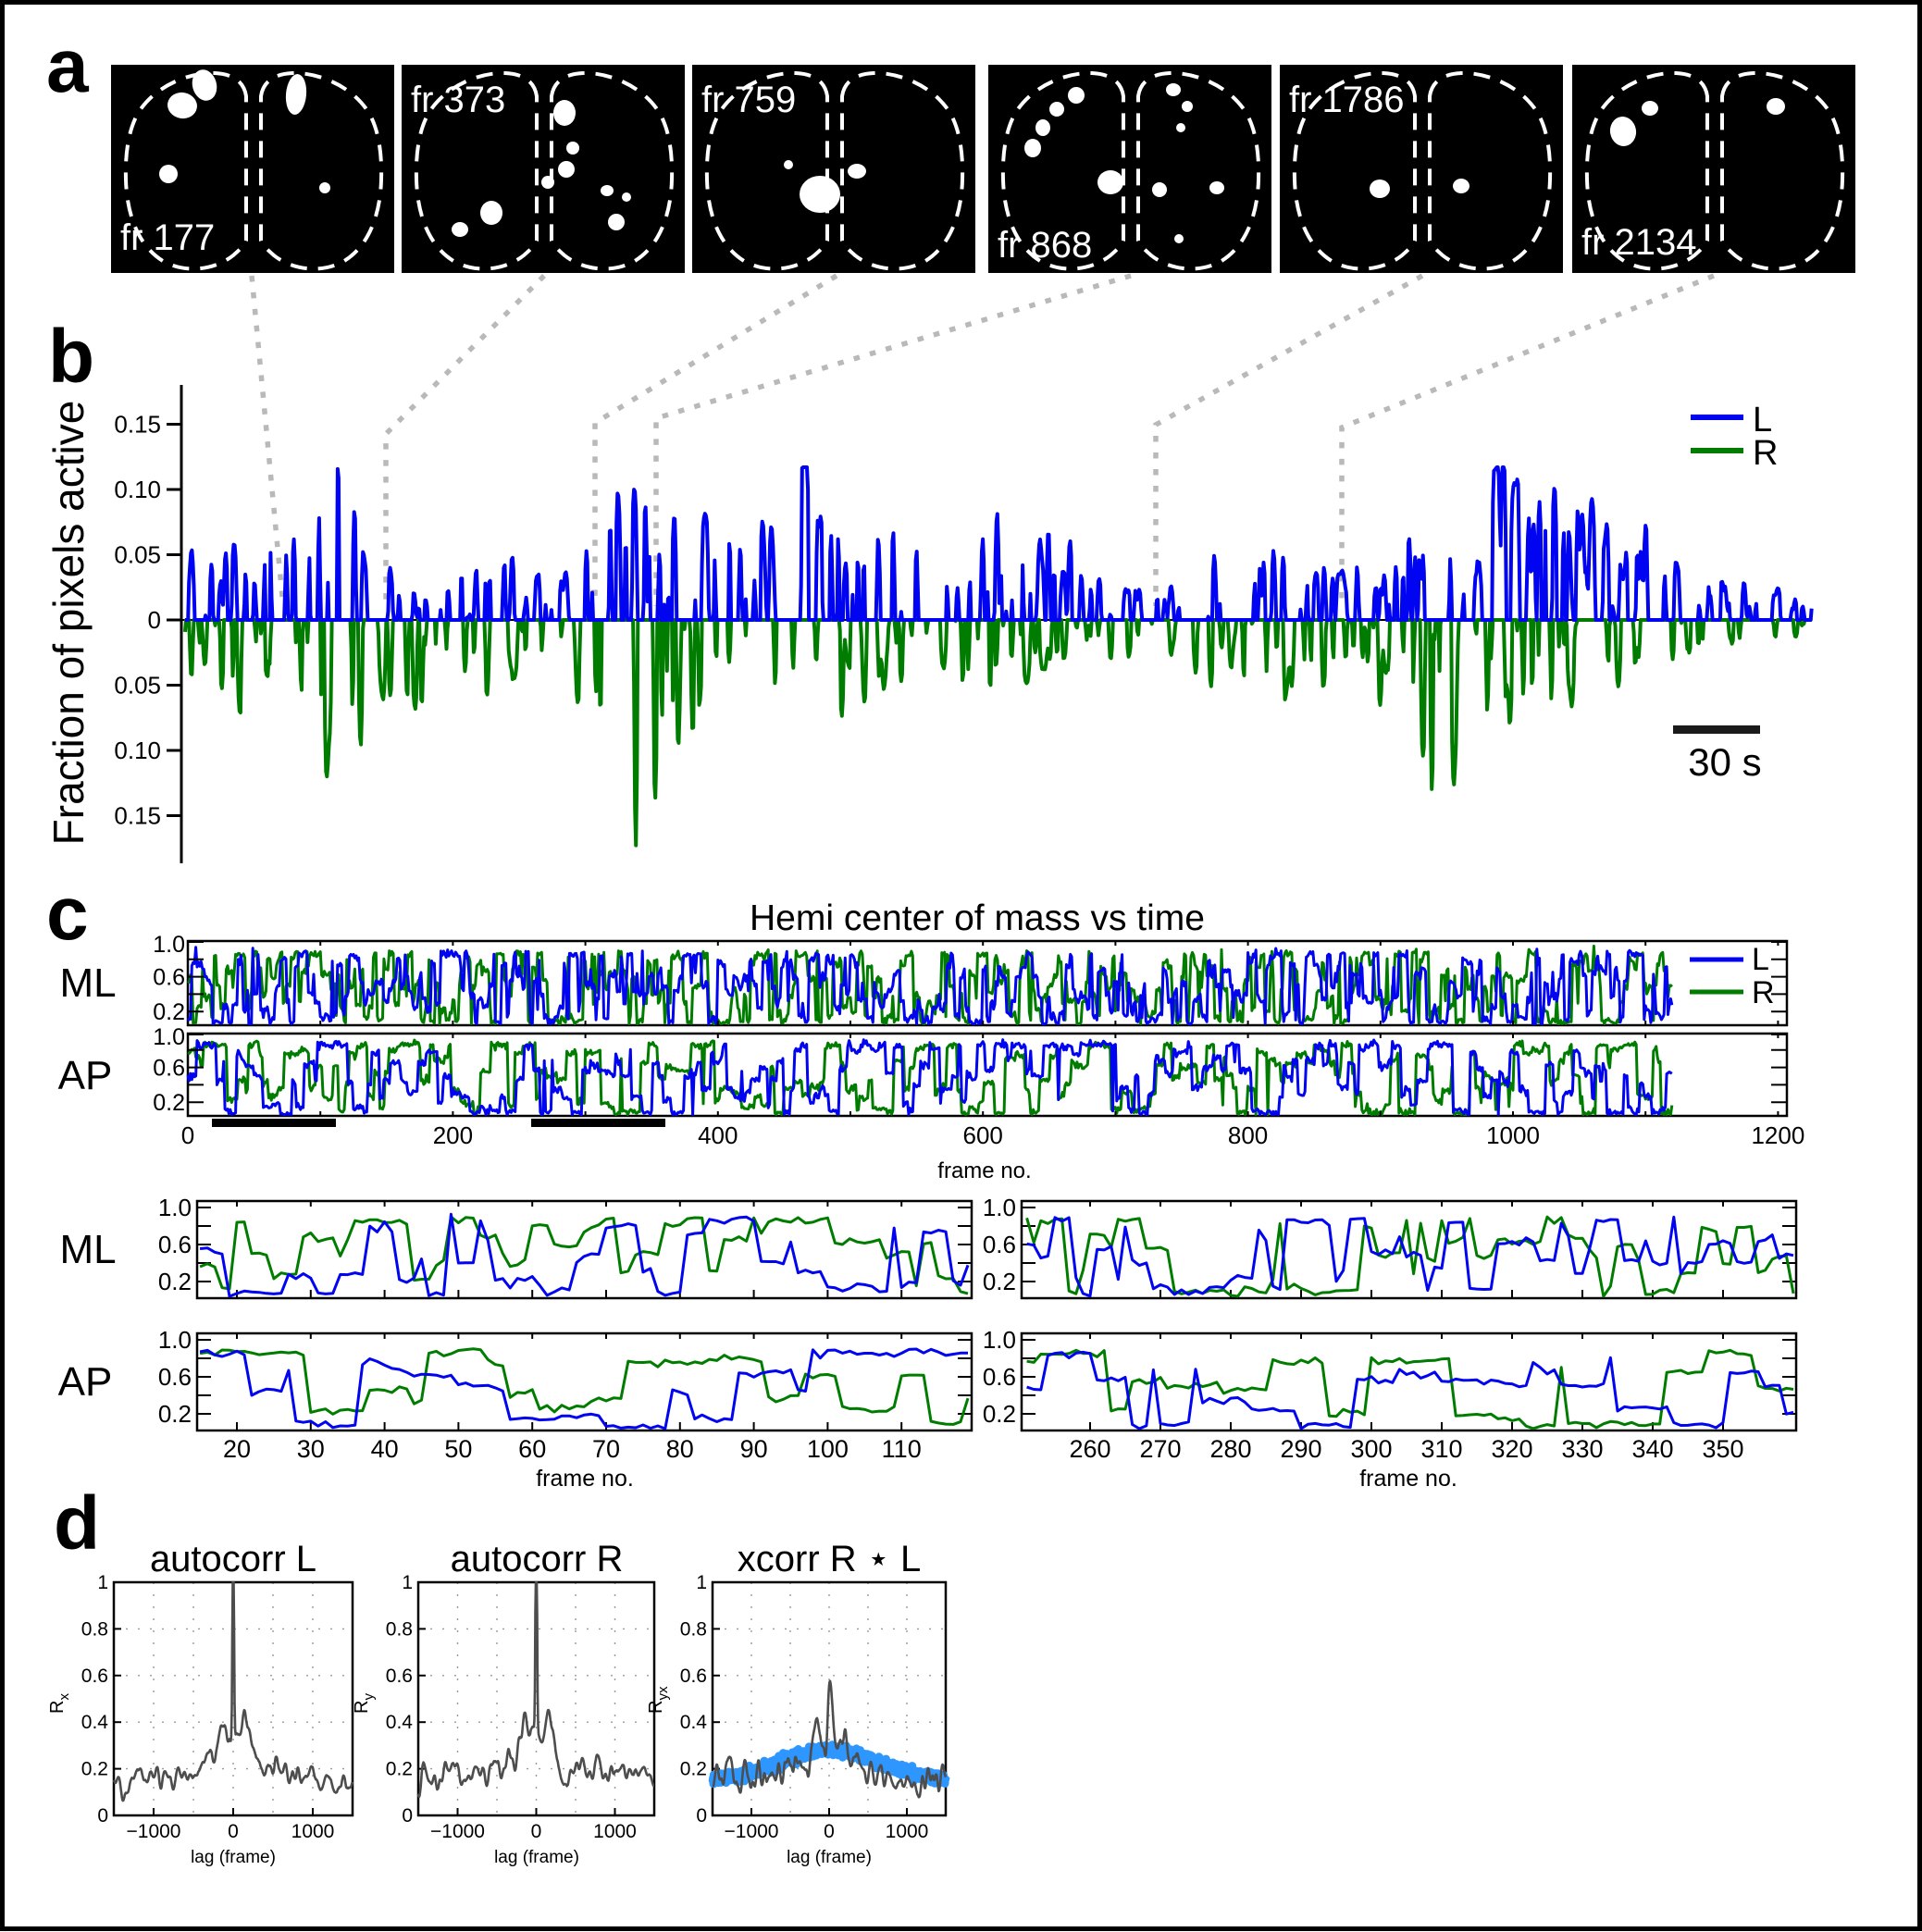  I want to click on svg-text: 340, so click(1652, 1449).